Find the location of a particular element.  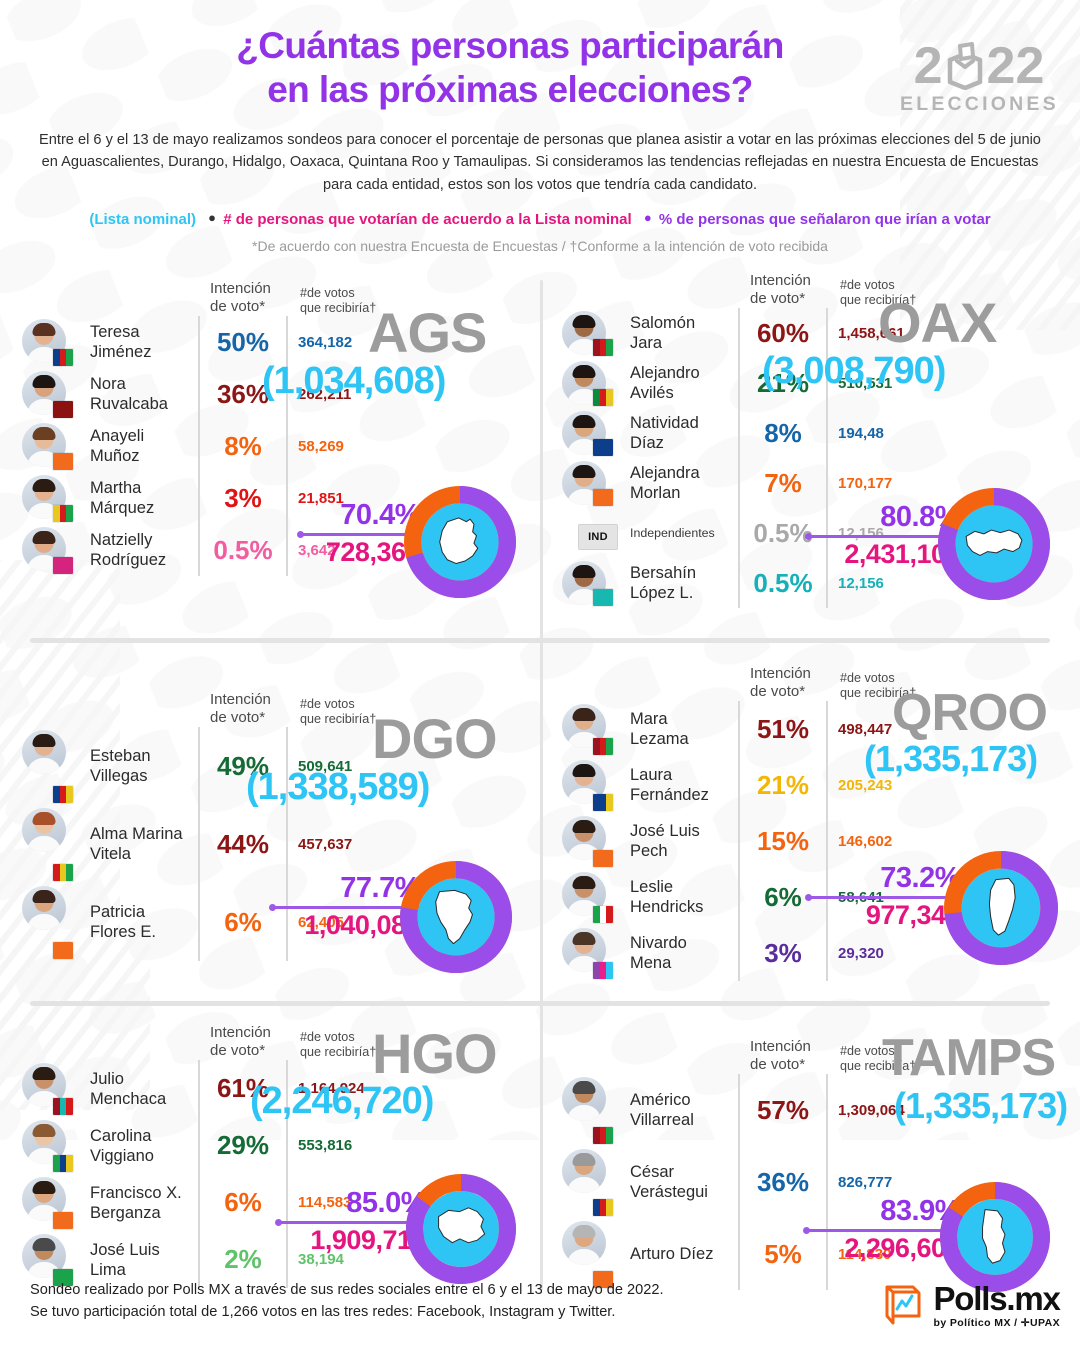

logo-subtitle: ELECCIONES is located at coordinates (979, 104).